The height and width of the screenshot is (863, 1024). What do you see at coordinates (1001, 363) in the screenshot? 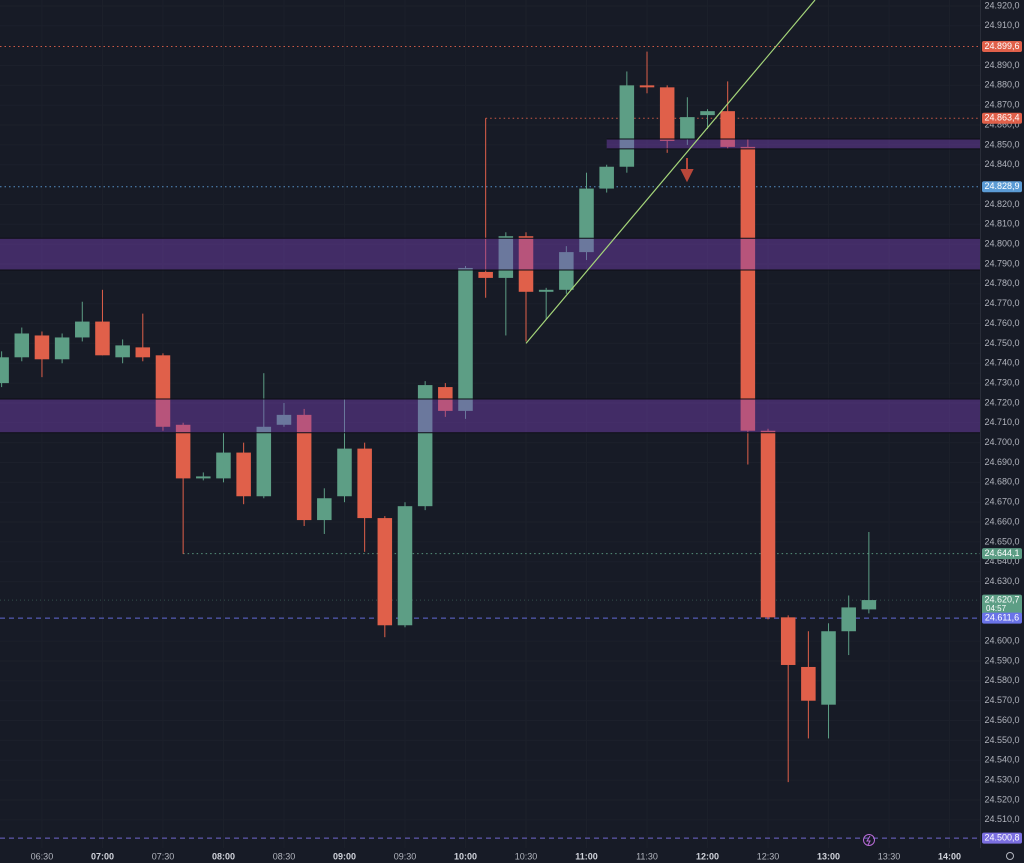
I see `y-tick-label: 24.740,0` at bounding box center [1001, 363].